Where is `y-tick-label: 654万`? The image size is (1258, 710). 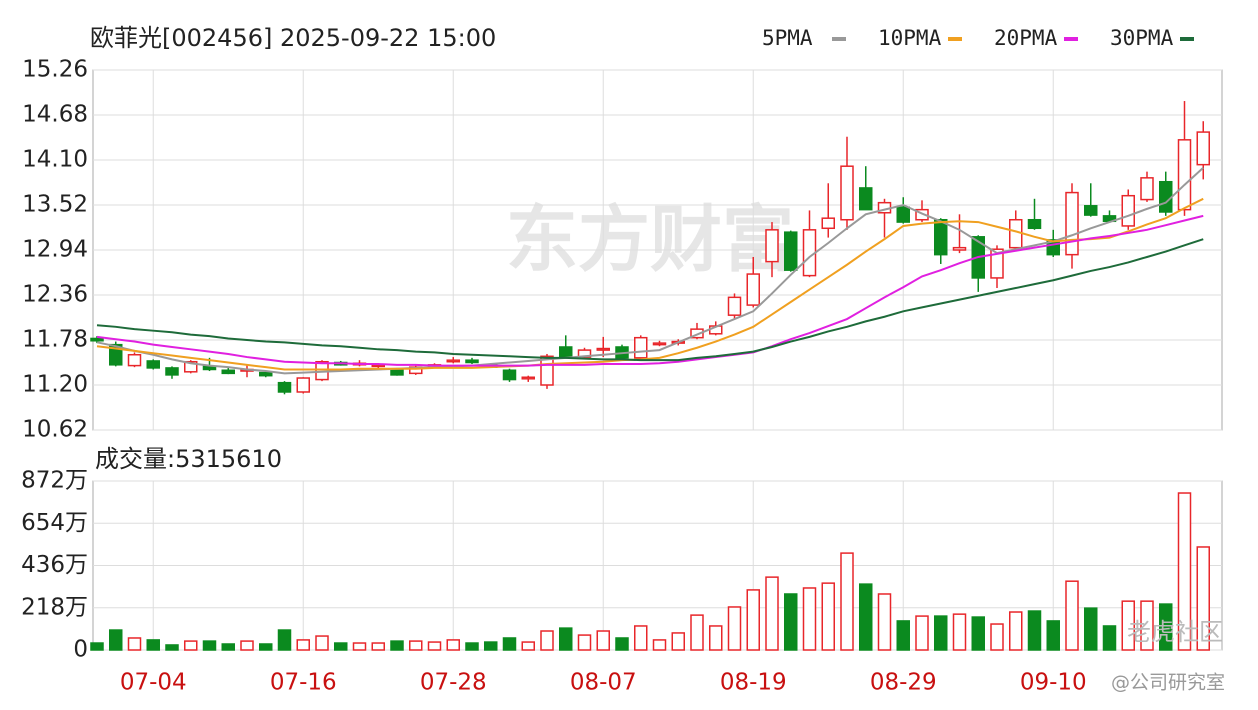
y-tick-label: 654万 is located at coordinates (54, 523).